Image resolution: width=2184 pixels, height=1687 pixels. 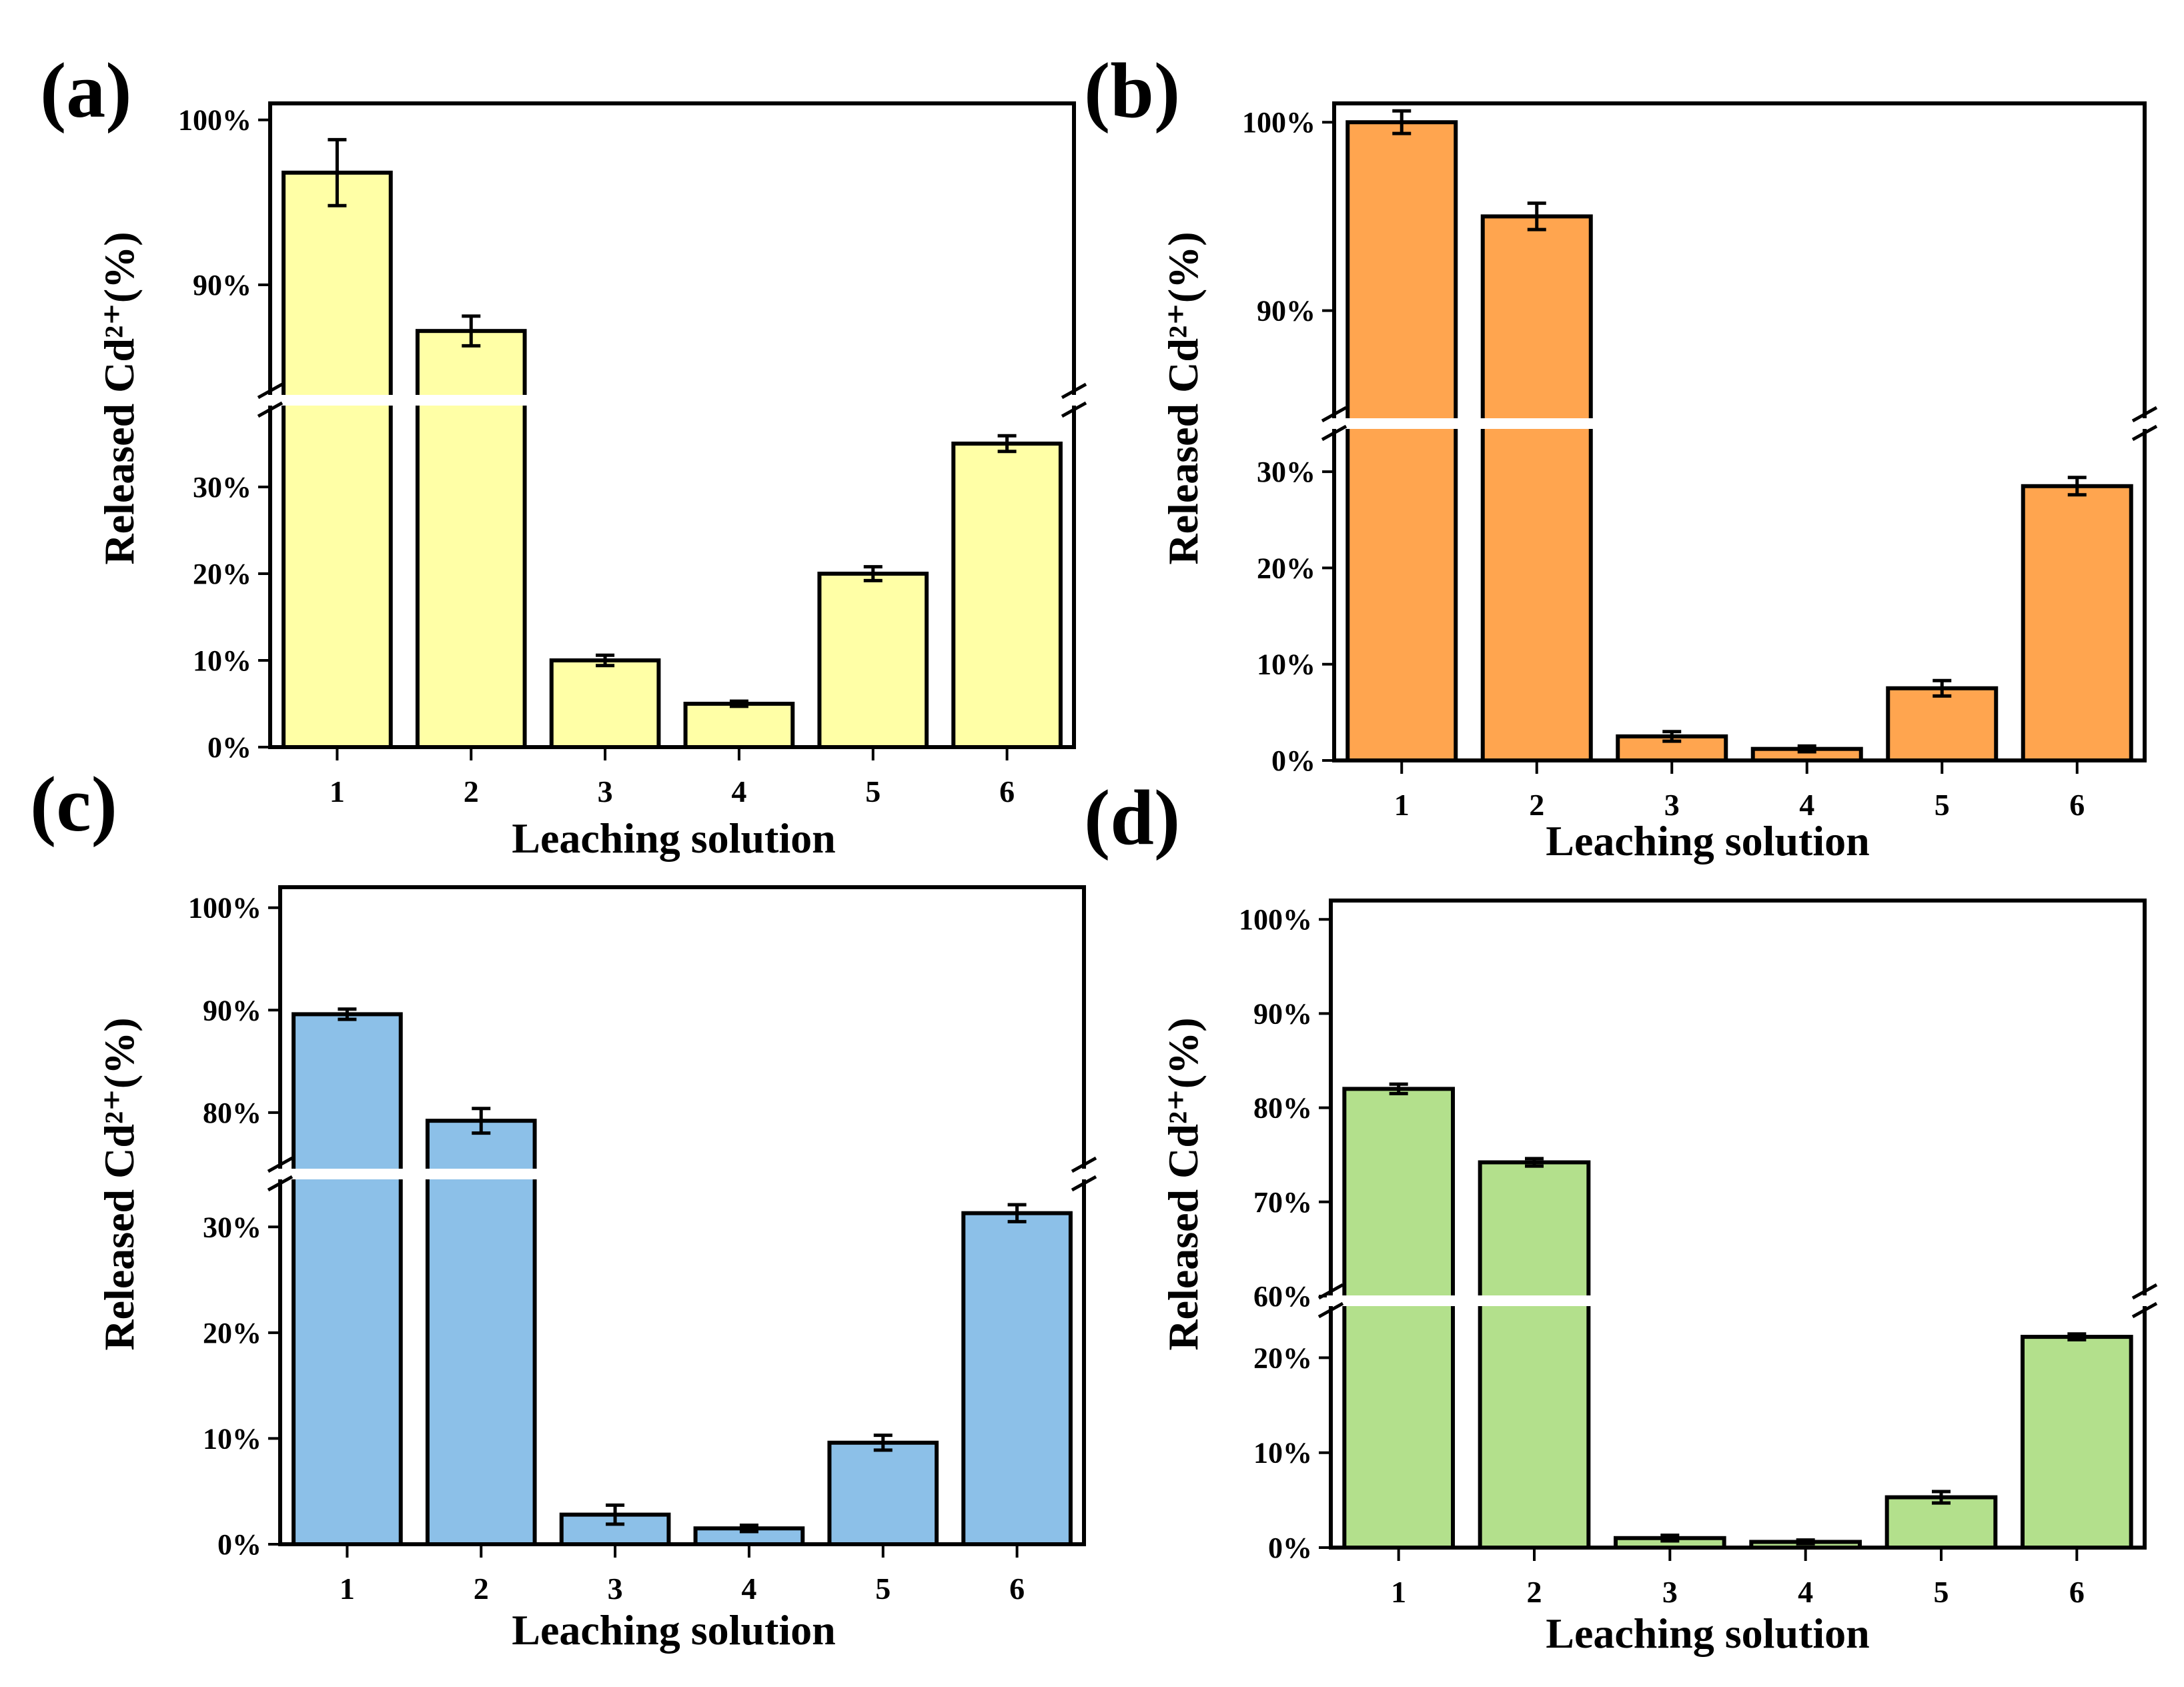 I want to click on y-tick-label: 60%, so click(x=1282, y=1296).